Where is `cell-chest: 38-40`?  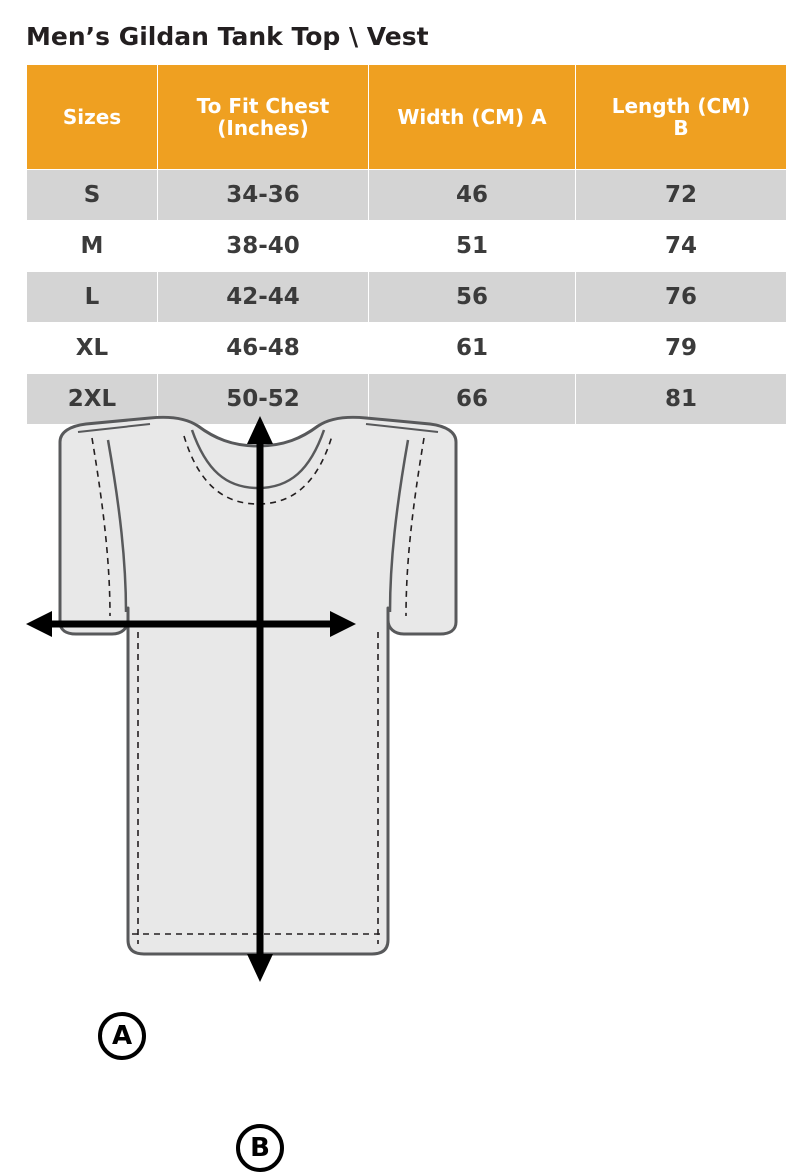
cell-chest: 38-40 is located at coordinates (263, 246).